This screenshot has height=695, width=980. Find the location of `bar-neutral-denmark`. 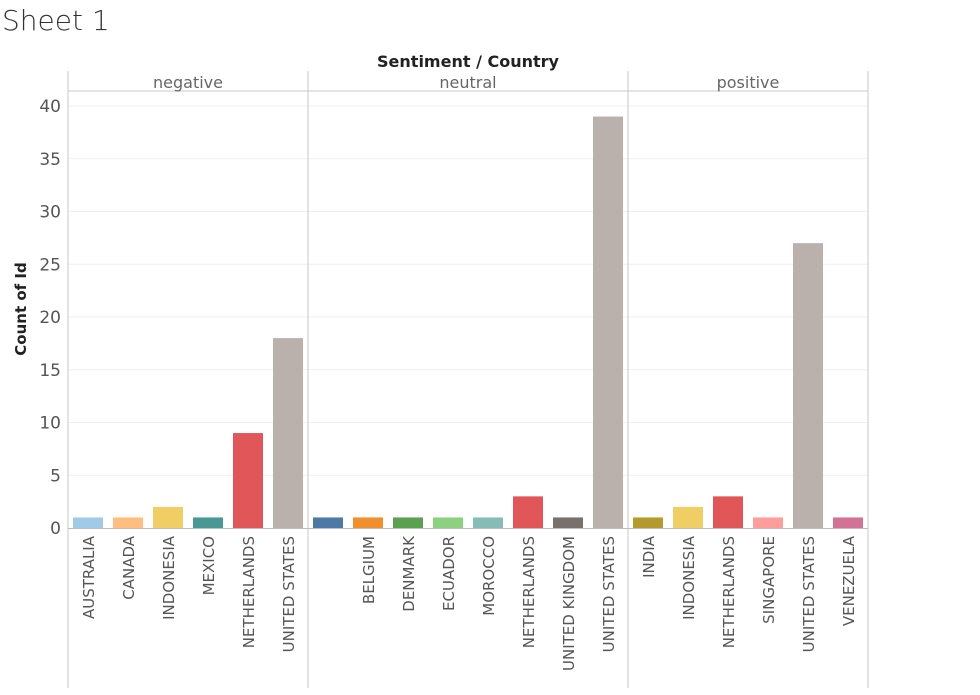

bar-neutral-denmark is located at coordinates (408, 522).